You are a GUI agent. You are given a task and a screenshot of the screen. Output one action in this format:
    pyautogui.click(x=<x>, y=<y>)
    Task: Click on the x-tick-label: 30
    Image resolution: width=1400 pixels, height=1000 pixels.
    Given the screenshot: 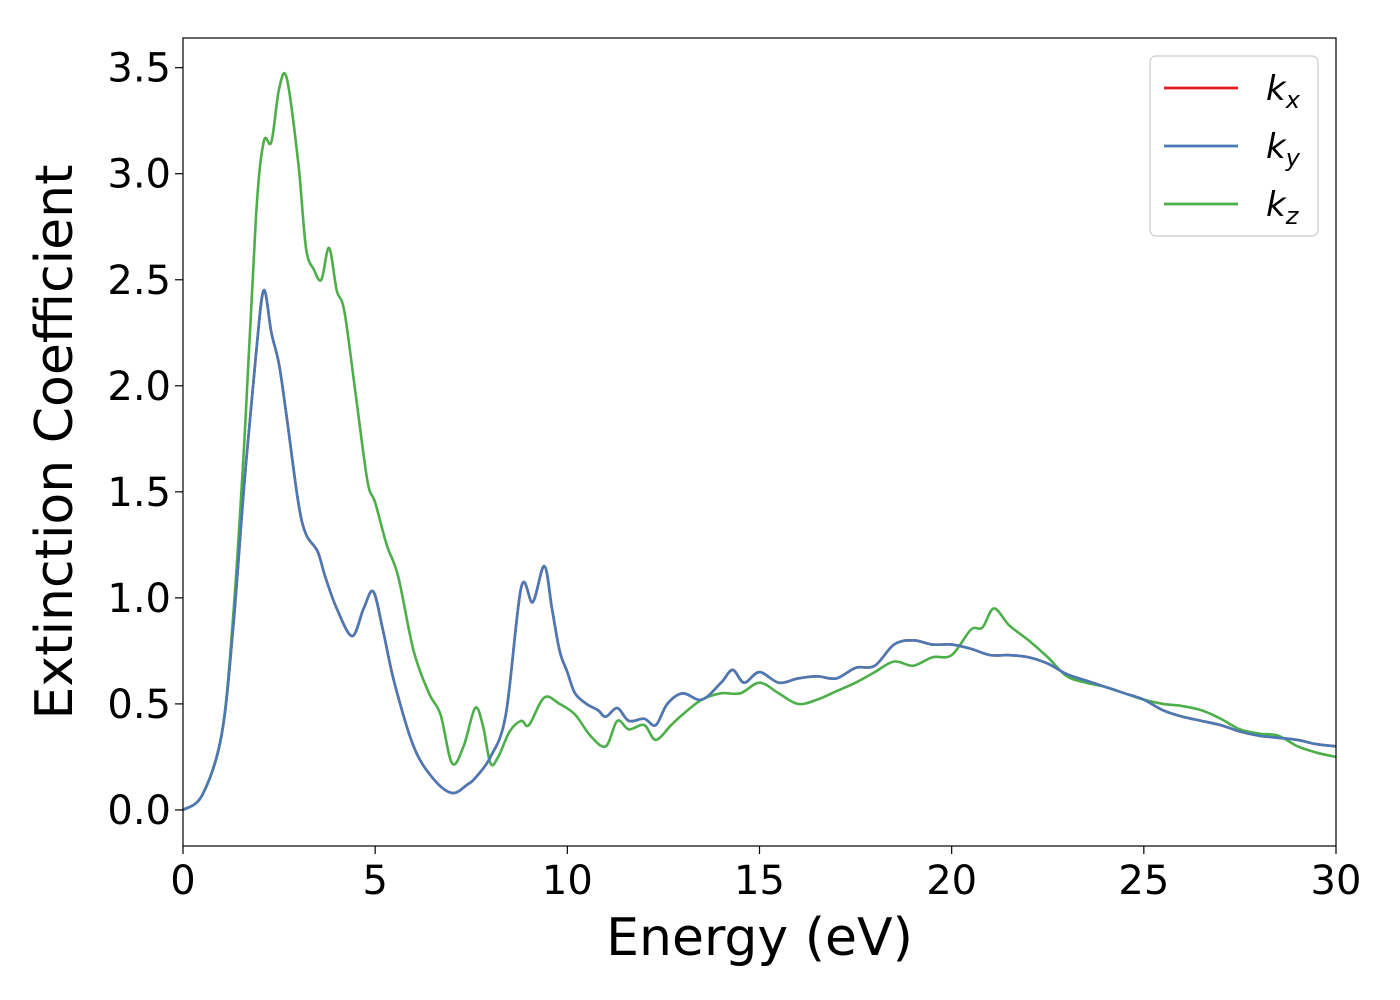 What is the action you would take?
    pyautogui.click(x=1336, y=881)
    